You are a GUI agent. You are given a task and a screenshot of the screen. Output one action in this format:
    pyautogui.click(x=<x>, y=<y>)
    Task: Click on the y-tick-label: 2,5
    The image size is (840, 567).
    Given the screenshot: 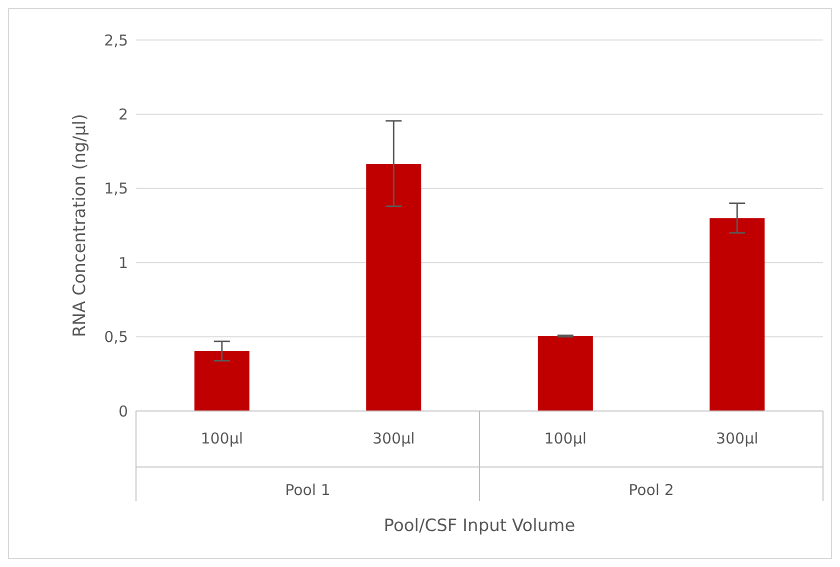 What is the action you would take?
    pyautogui.click(x=116, y=40)
    